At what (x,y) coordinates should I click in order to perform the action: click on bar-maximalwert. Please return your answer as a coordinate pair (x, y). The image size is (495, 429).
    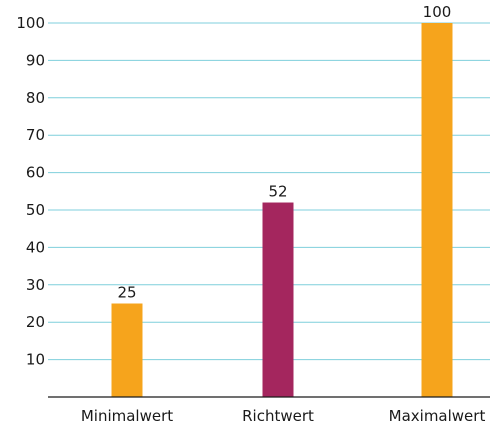
    Looking at the image, I should click on (437, 210).